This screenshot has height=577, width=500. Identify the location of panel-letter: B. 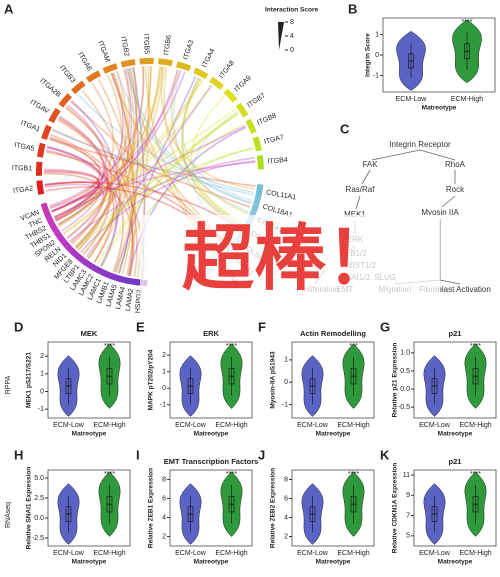
(352, 8).